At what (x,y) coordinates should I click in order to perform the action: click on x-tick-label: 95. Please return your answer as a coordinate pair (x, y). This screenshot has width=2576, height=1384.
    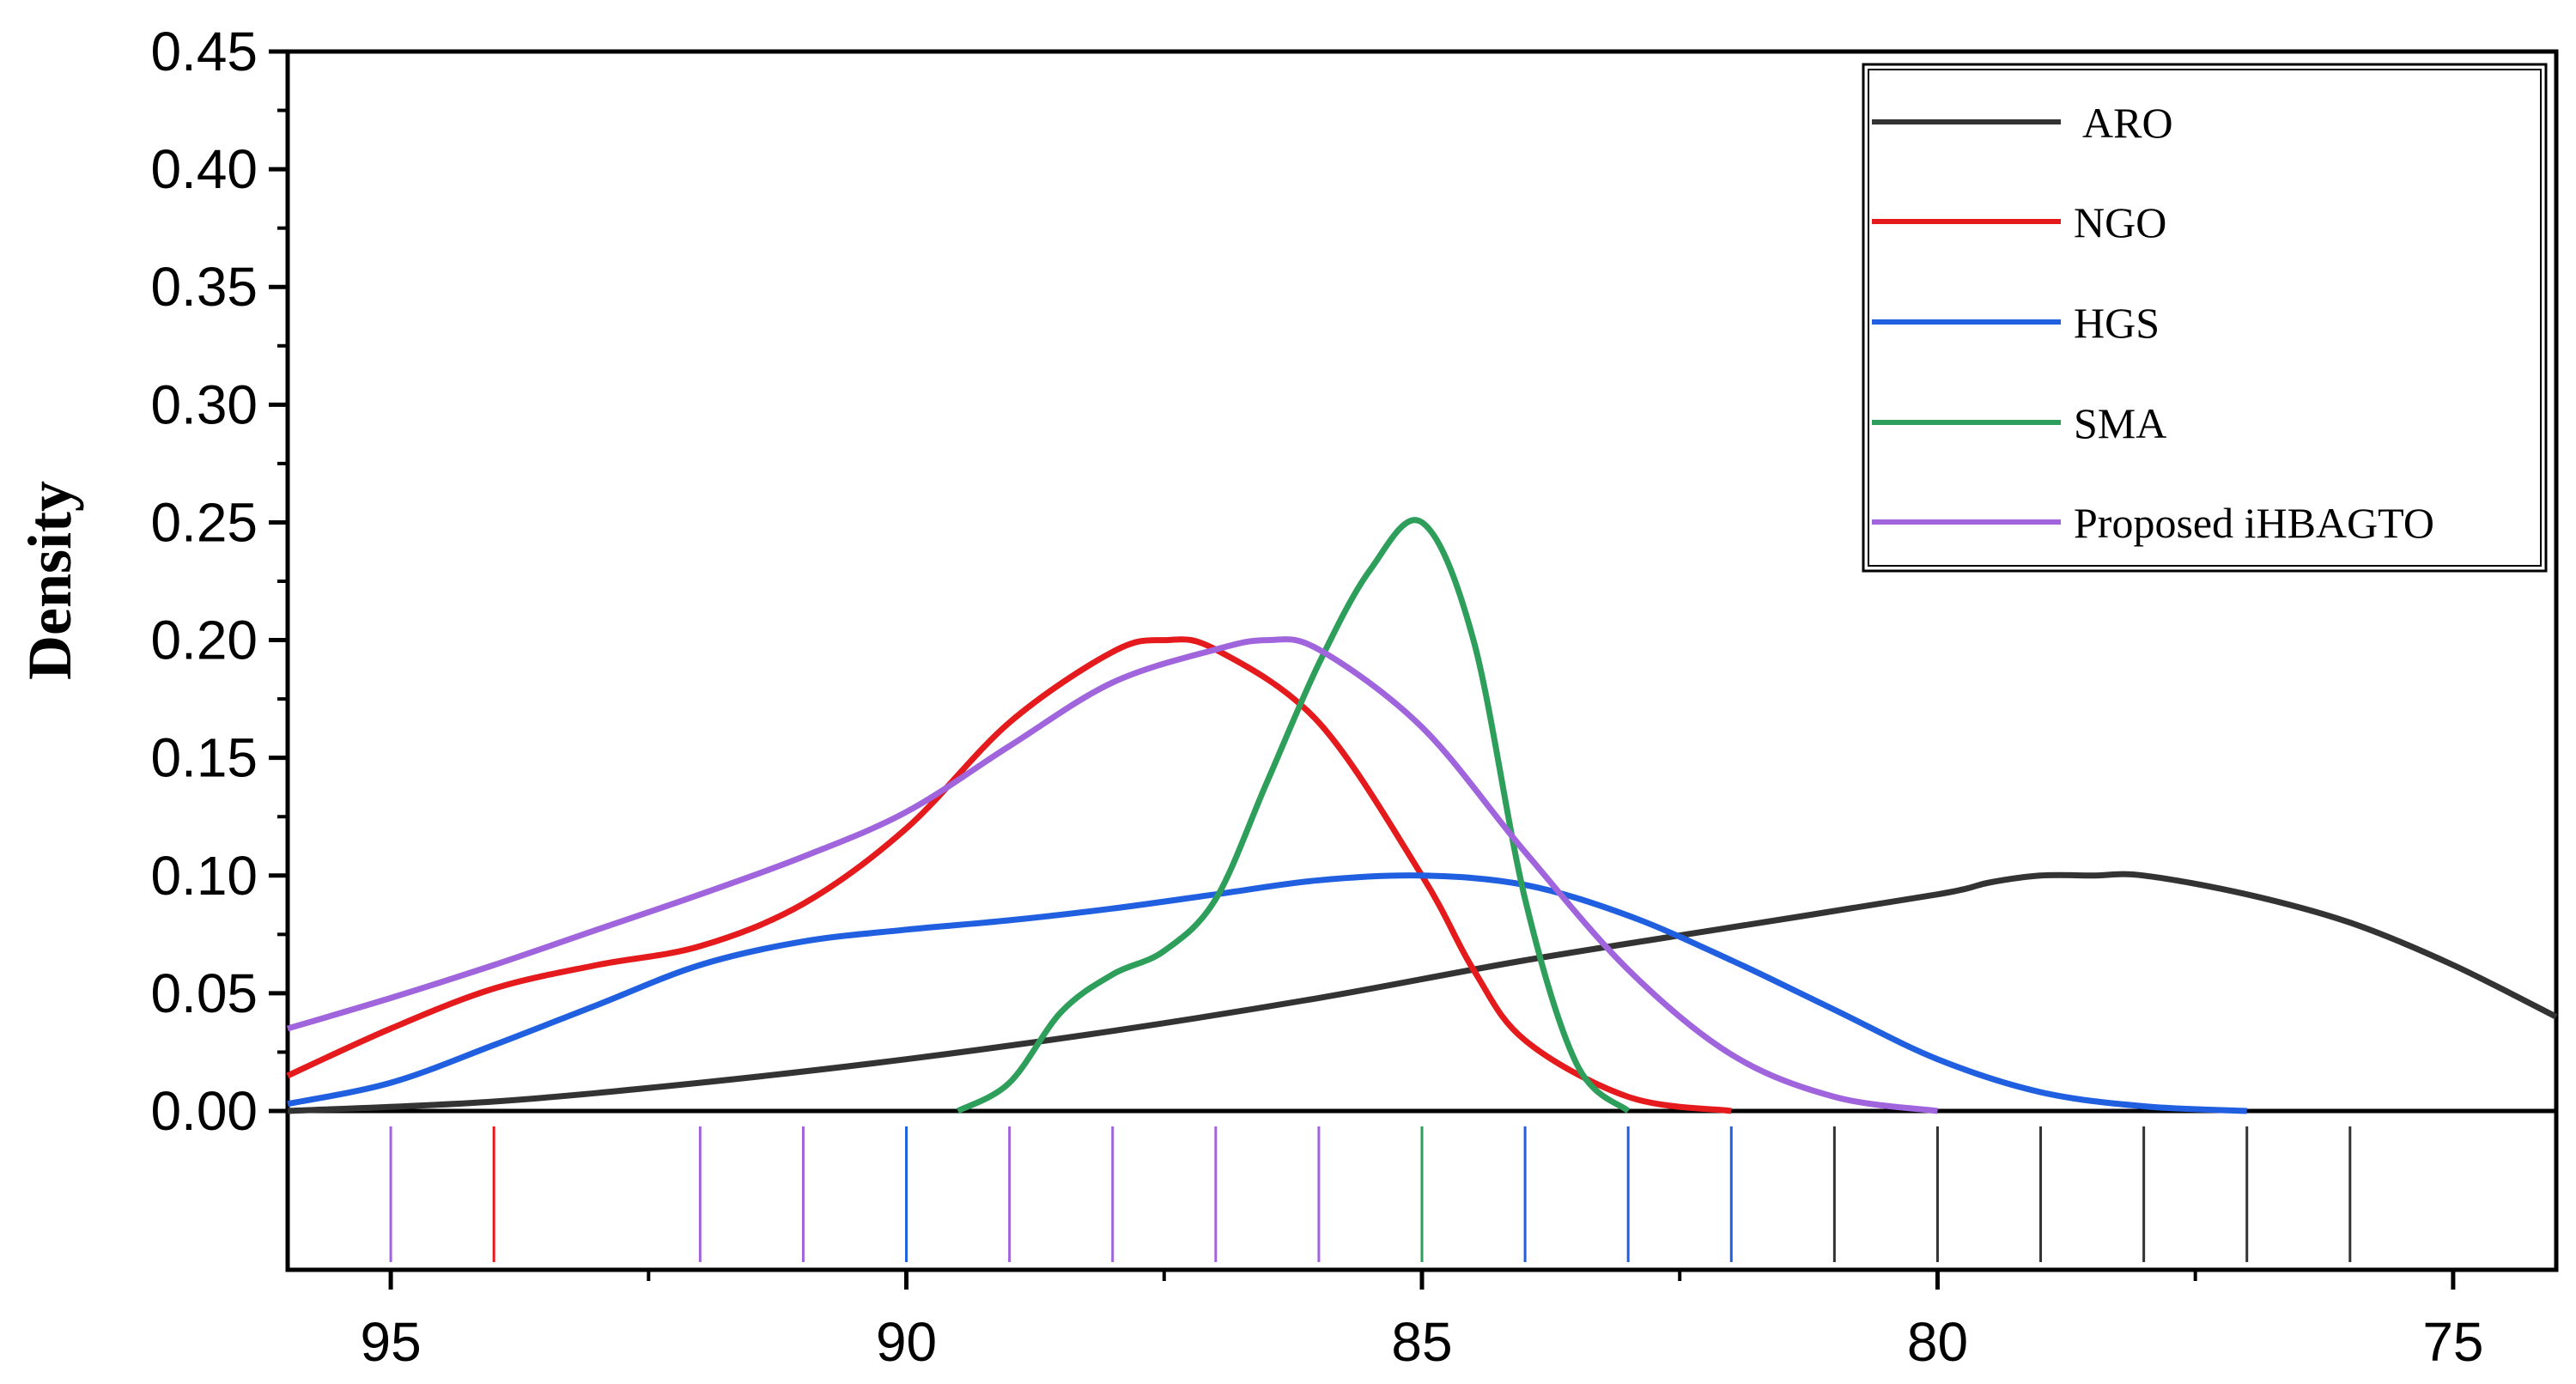
    Looking at the image, I should click on (390, 1342).